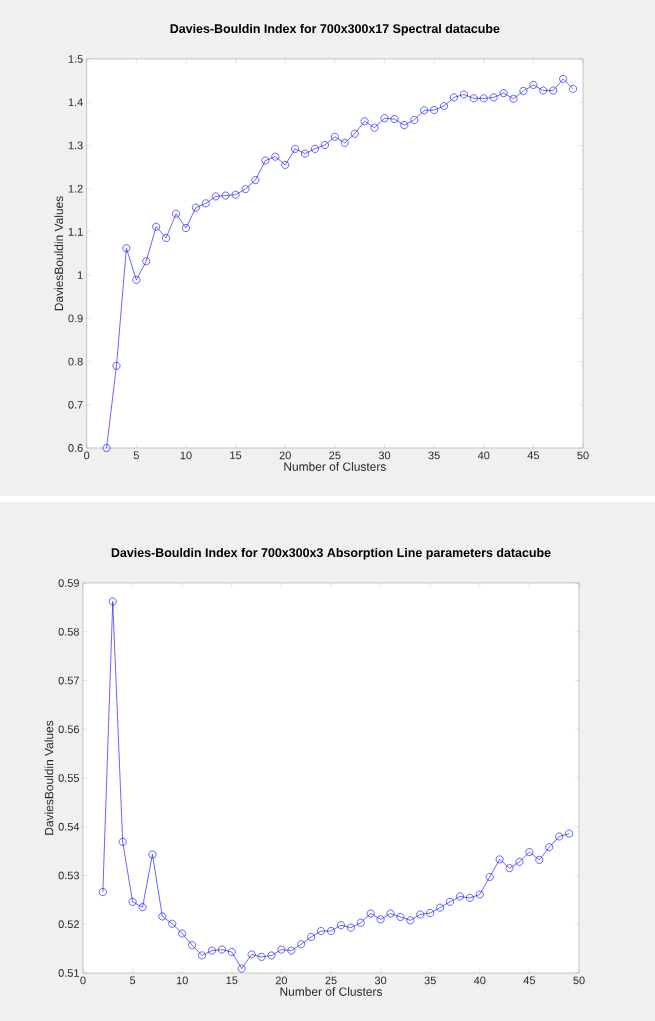 Image resolution: width=655 pixels, height=1021 pixels. I want to click on y-tick-label: 0.54, so click(69, 826).